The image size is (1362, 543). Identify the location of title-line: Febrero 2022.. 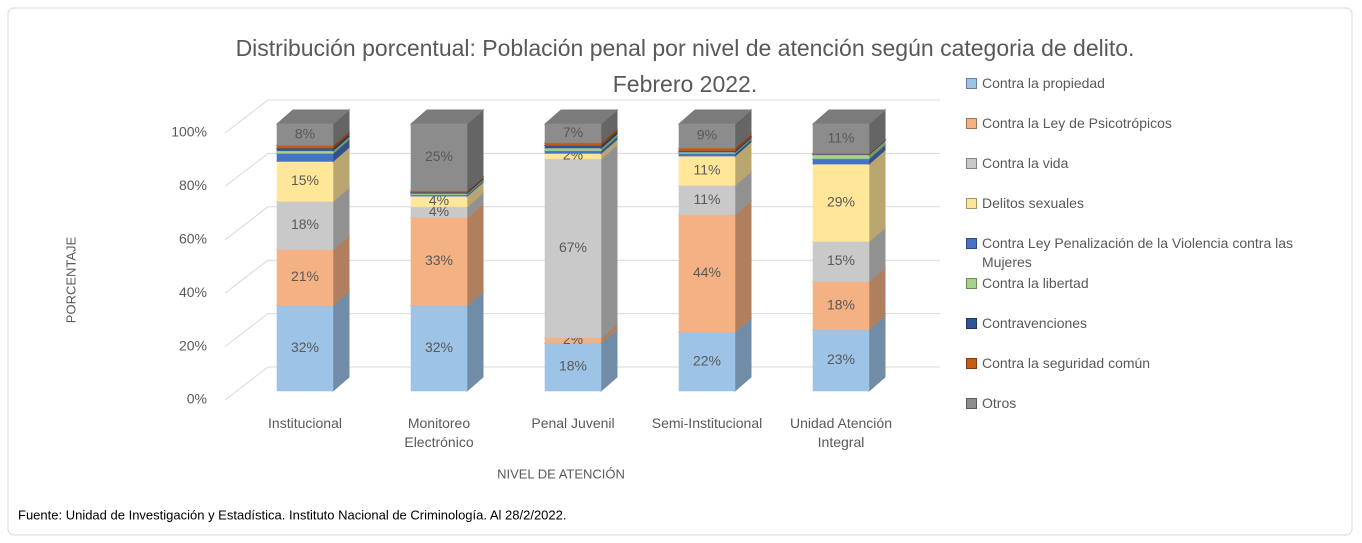
(685, 84).